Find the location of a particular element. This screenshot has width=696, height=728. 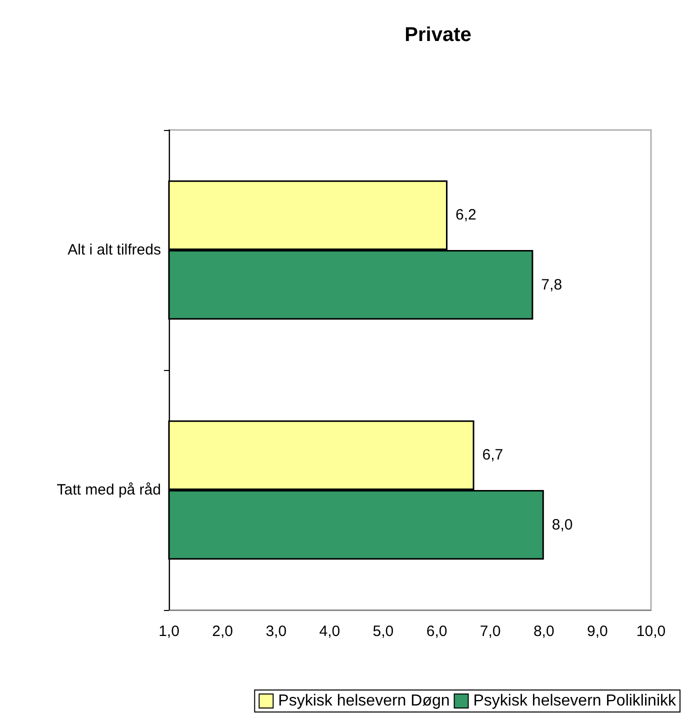

data-label: 6,2 is located at coordinates (465, 215).